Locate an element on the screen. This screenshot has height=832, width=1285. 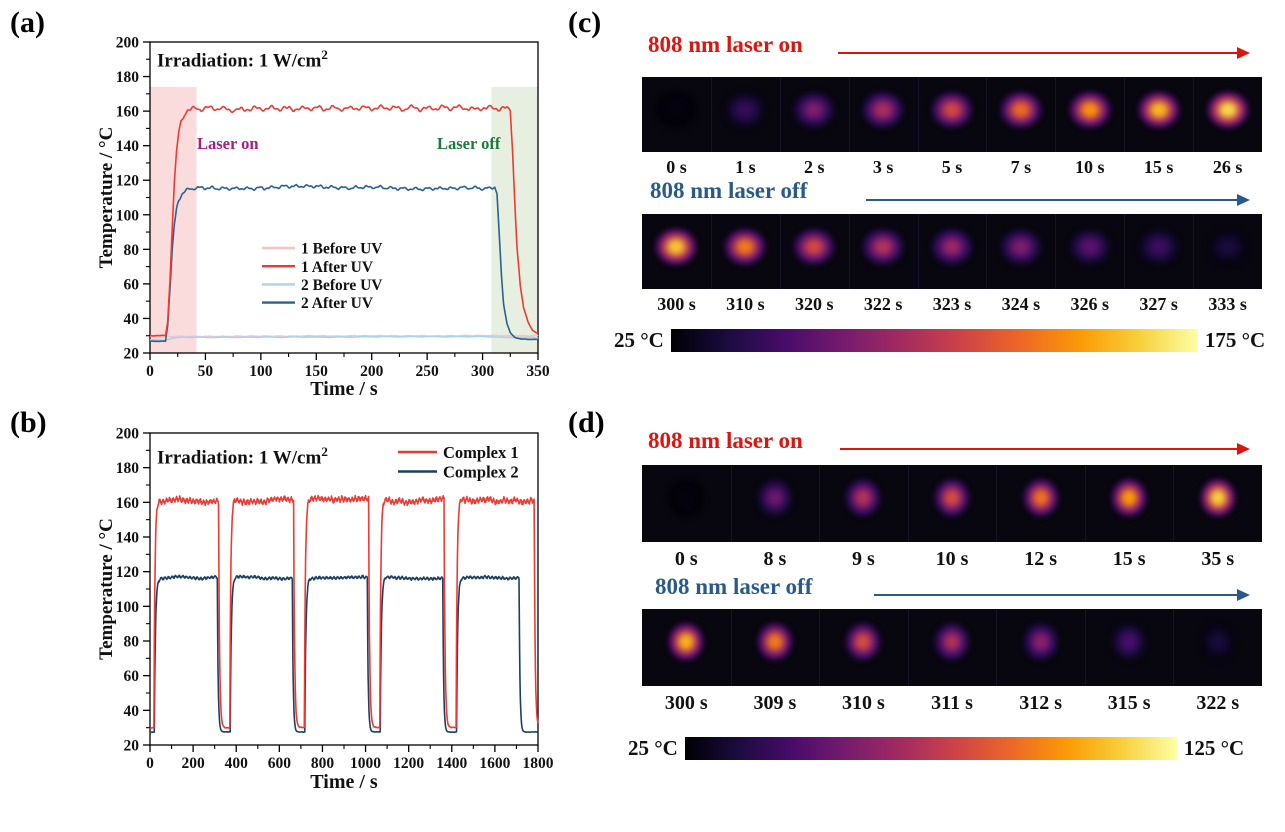
time-label: 312 s is located at coordinates (1040, 703).